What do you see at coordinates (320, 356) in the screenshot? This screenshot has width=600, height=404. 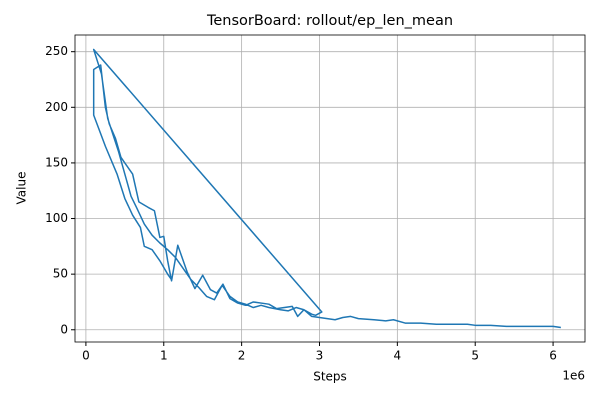 I see `x-tick-label: 3` at bounding box center [320, 356].